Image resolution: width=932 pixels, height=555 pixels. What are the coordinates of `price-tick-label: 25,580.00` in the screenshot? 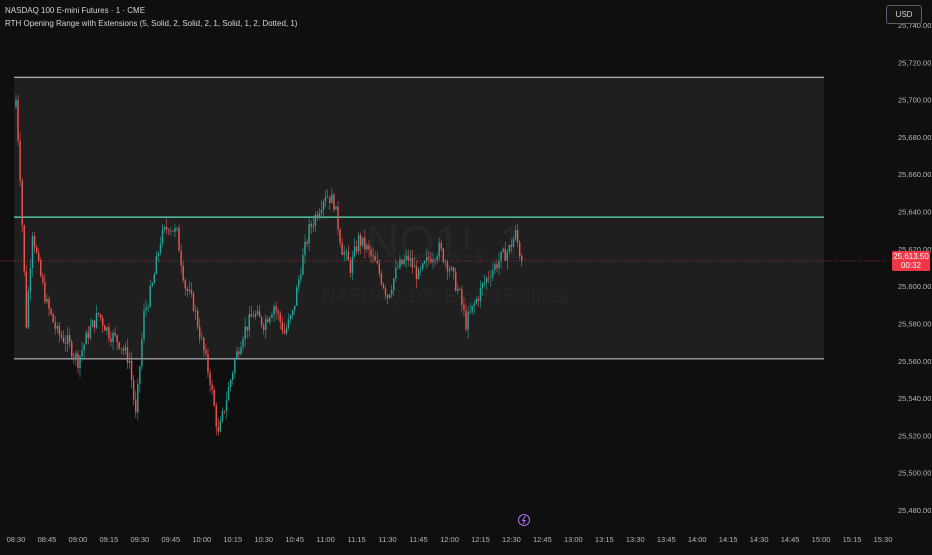 It's located at (914, 323).